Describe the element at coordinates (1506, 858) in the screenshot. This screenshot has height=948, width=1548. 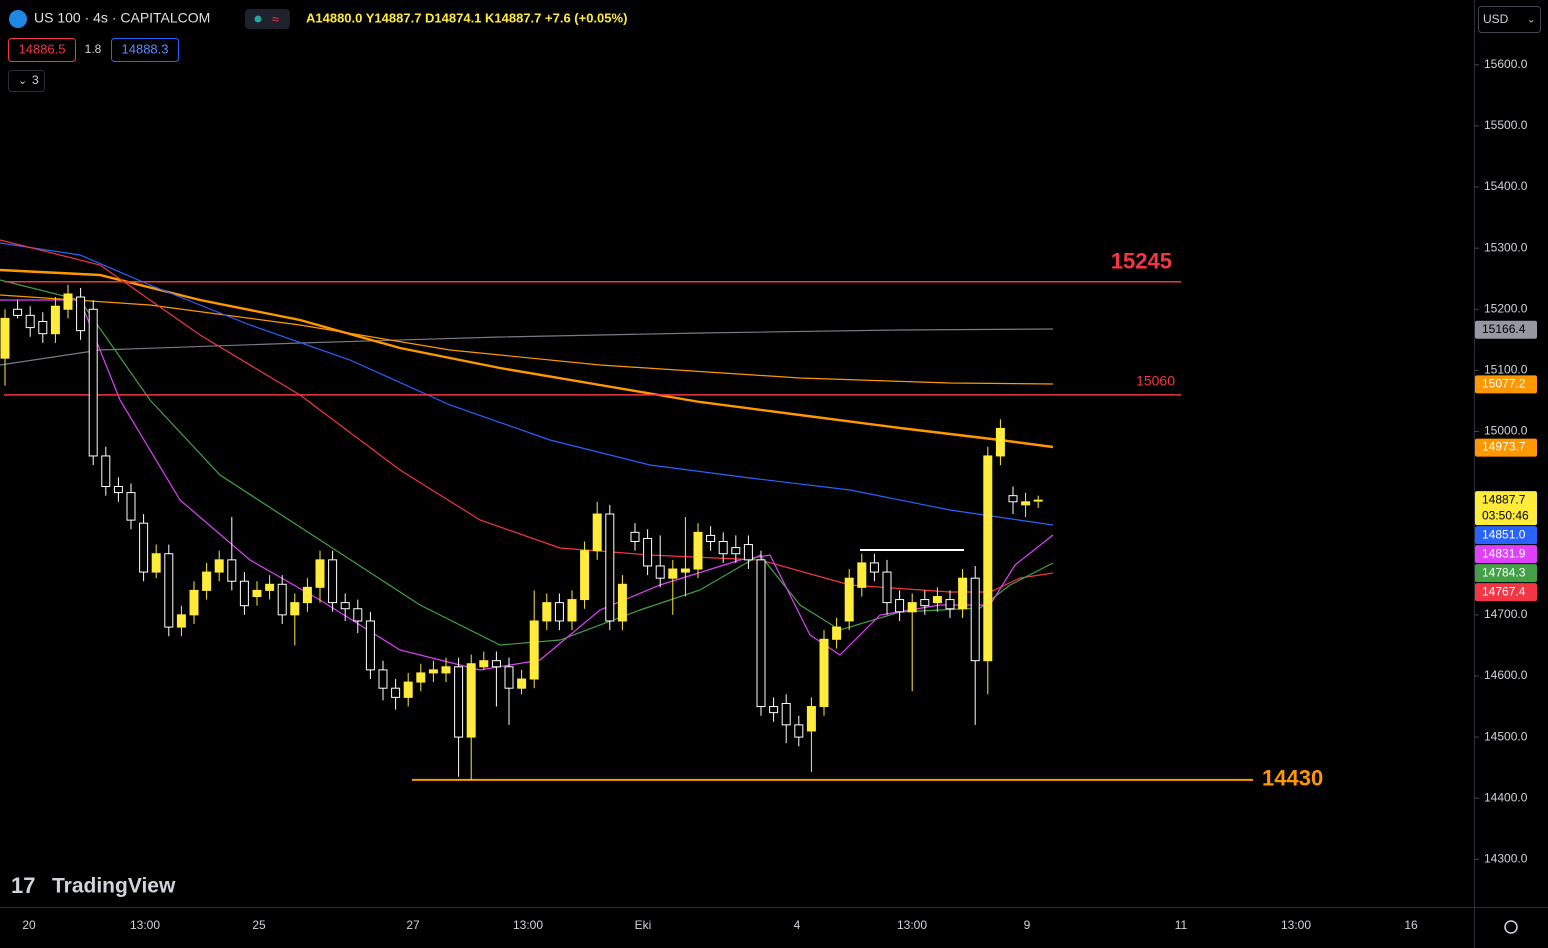
I see `y-tick-label: 14300.0` at that location.